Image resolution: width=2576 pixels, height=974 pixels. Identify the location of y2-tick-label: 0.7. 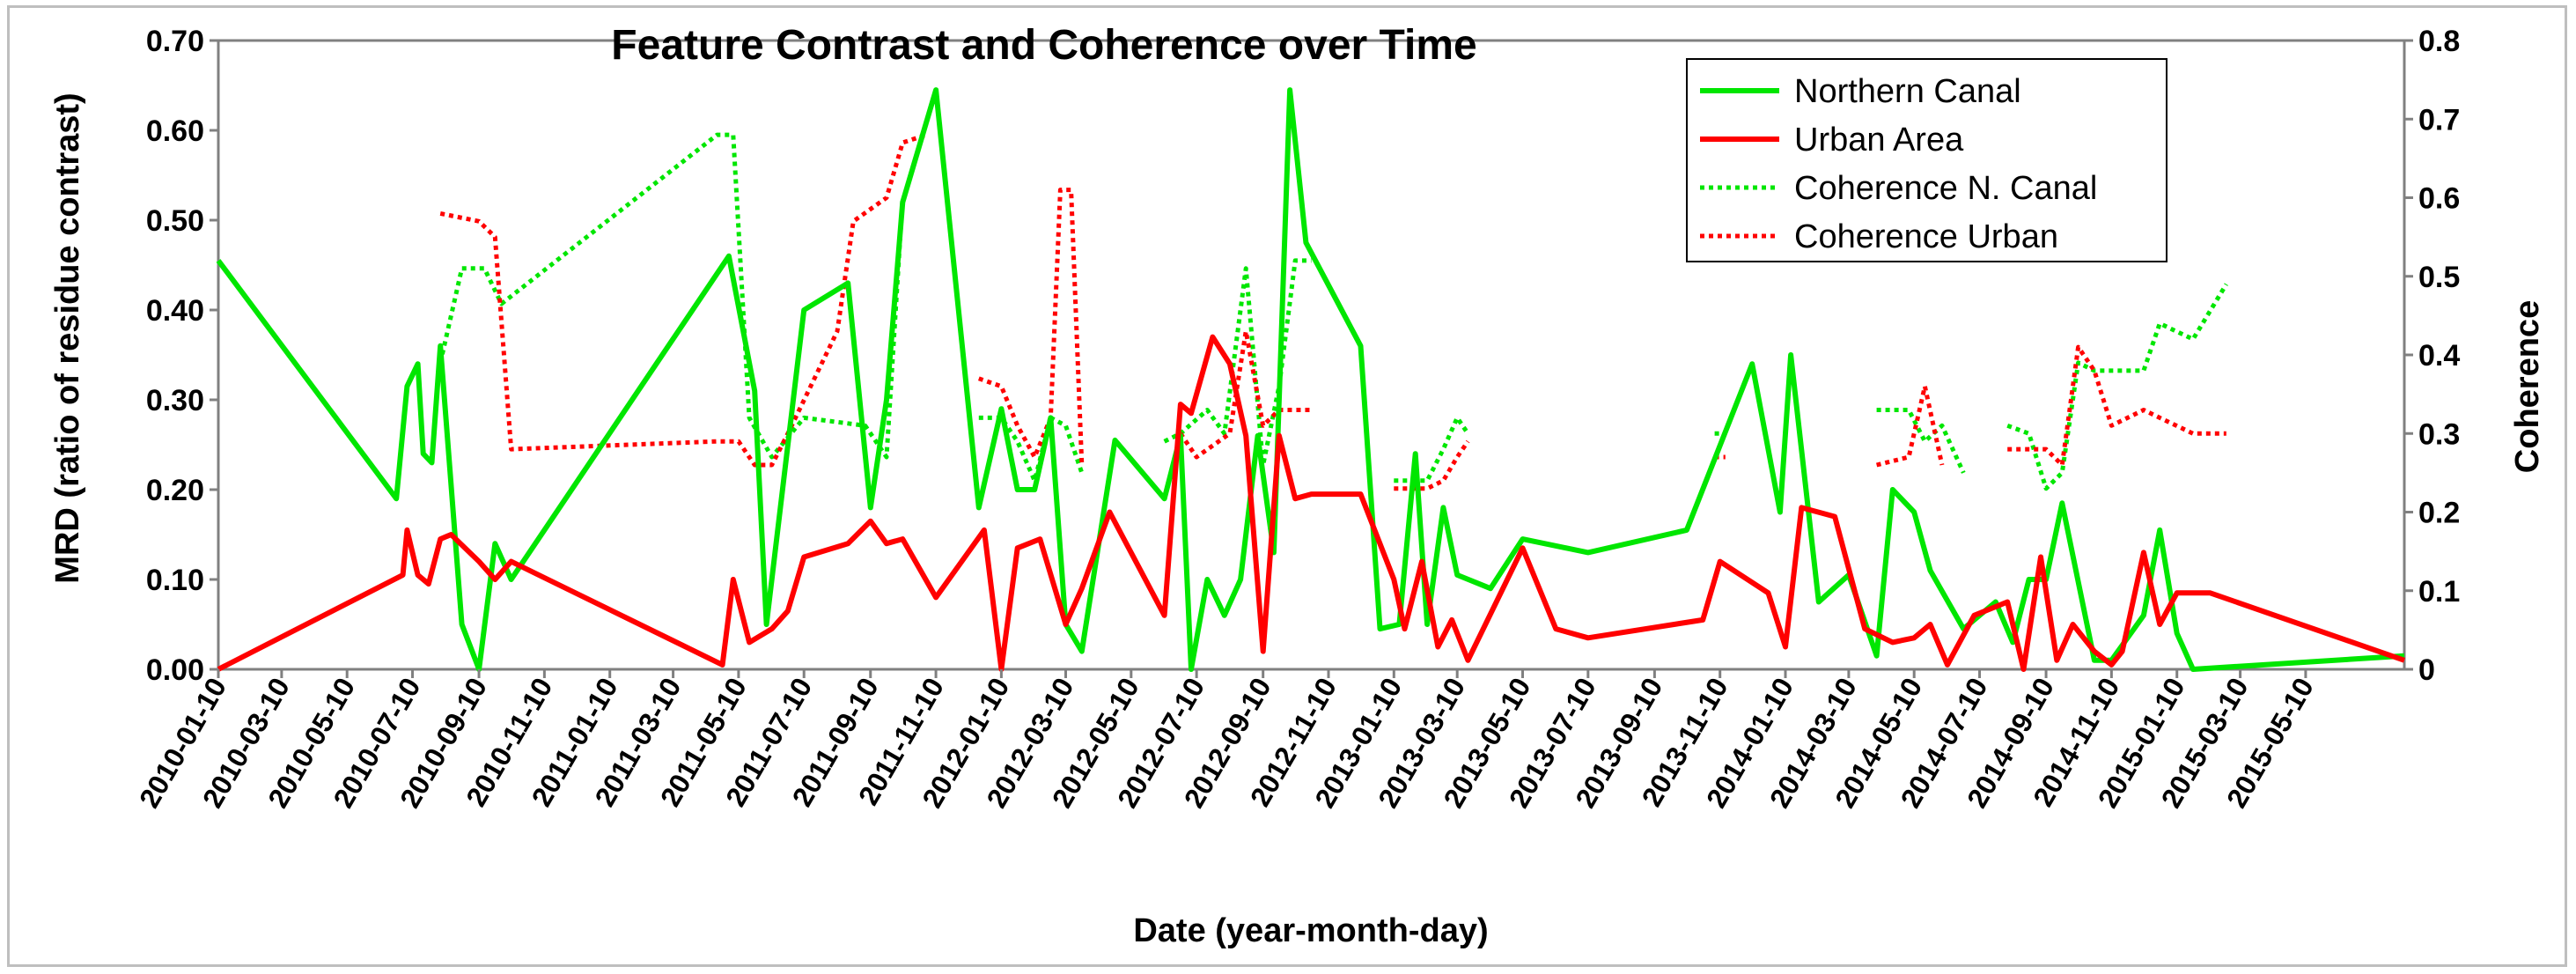
(2439, 120).